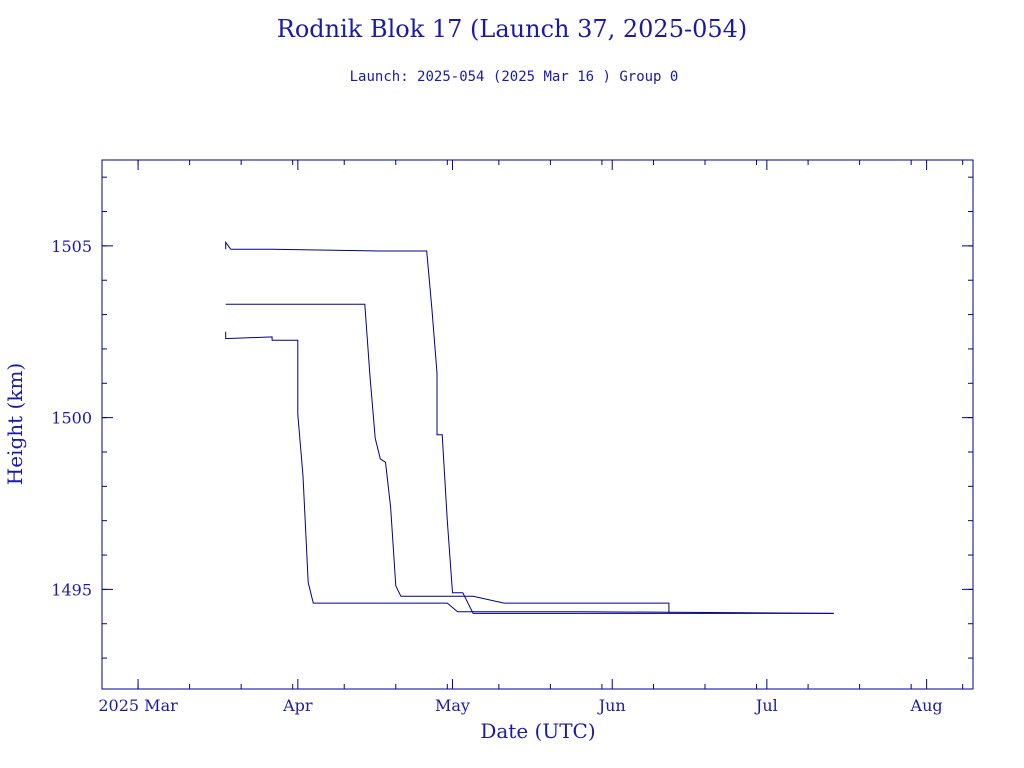  Describe the element at coordinates (138, 705) in the screenshot. I see `x-tick-label: 2025 Mar` at that location.